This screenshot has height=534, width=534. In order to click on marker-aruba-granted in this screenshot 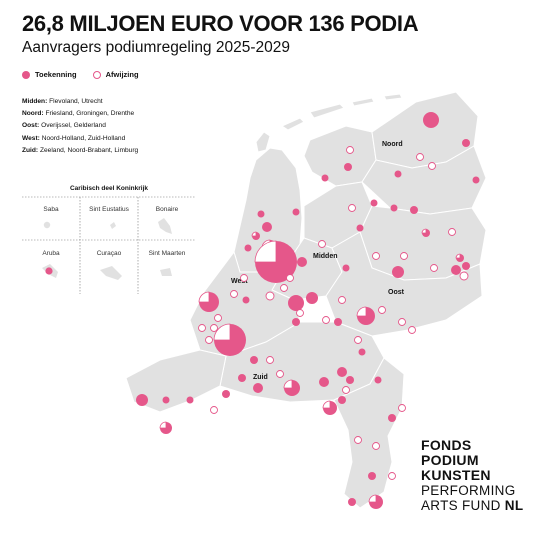, I will do `click(49, 271)`.